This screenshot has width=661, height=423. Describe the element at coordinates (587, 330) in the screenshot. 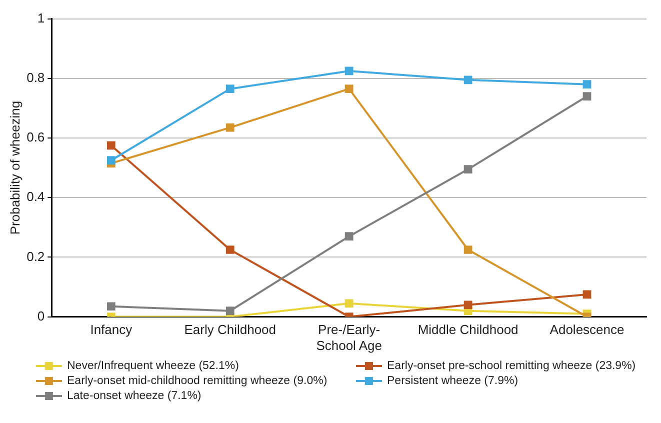

I see `x-tick-label: Adolescence` at that location.